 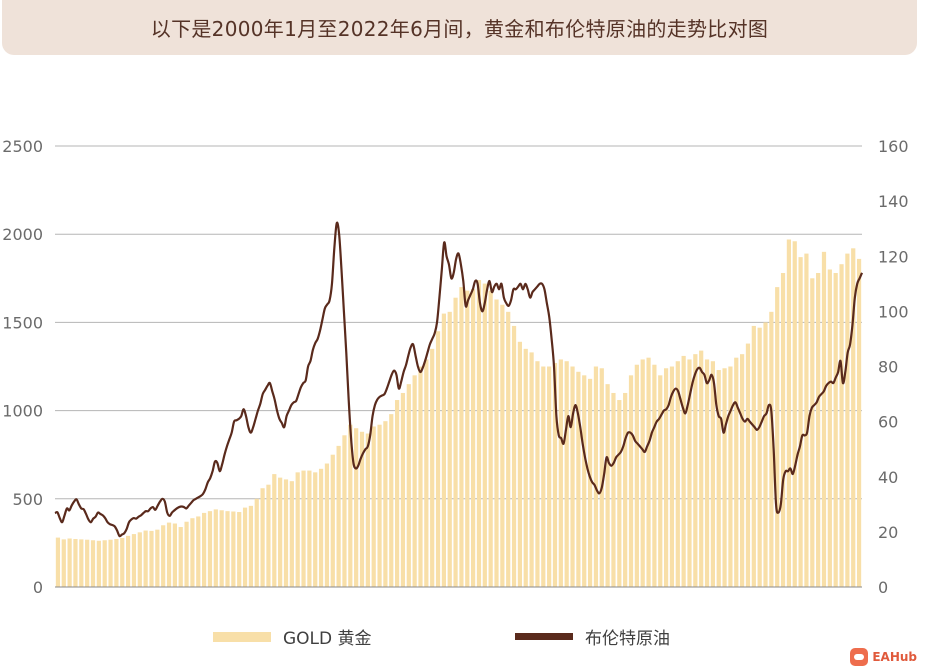 What do you see at coordinates (441, 639) in the screenshot?
I see `legend: GOLD 黄金 布伦特原油` at bounding box center [441, 639].